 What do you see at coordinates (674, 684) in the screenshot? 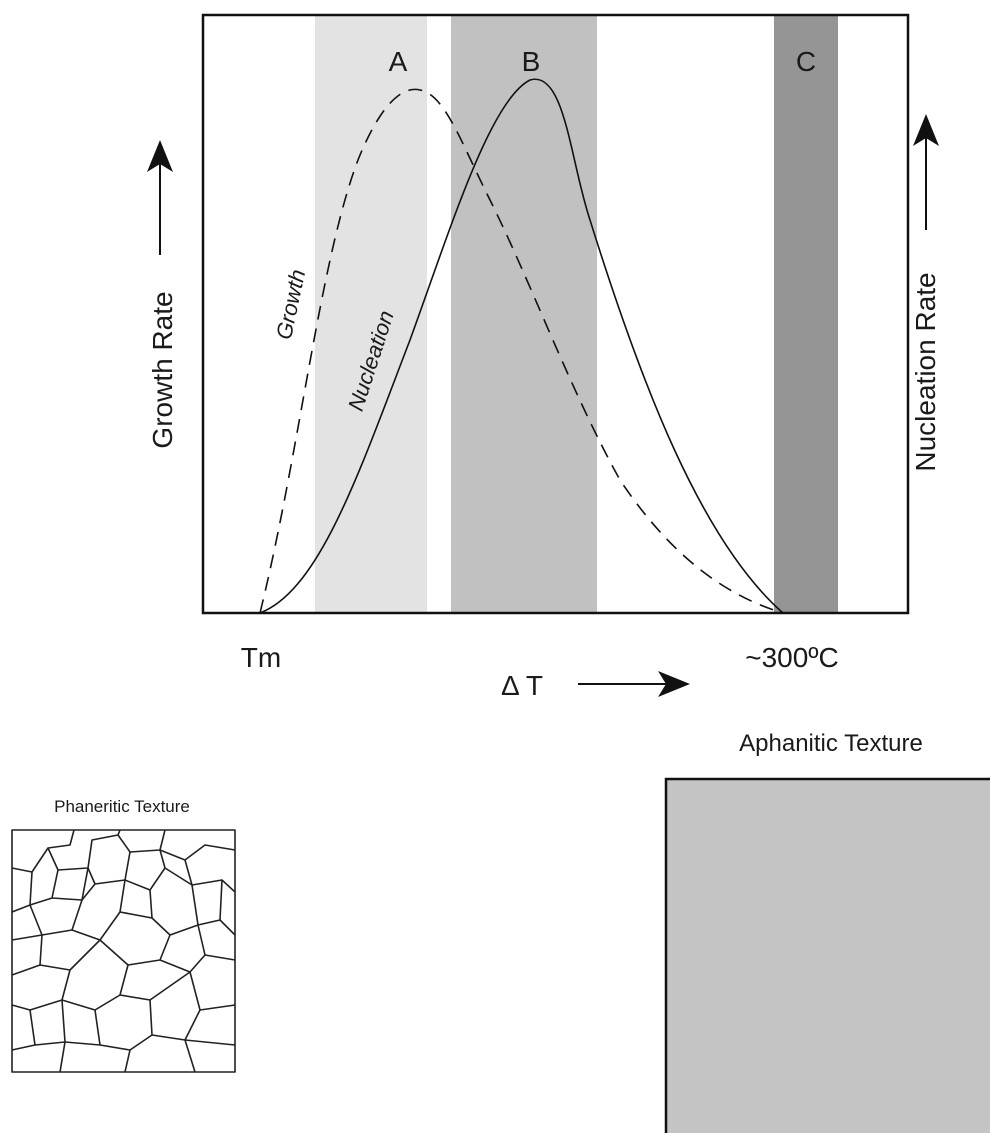
I see `delta-t-arrow-icon` at bounding box center [674, 684].